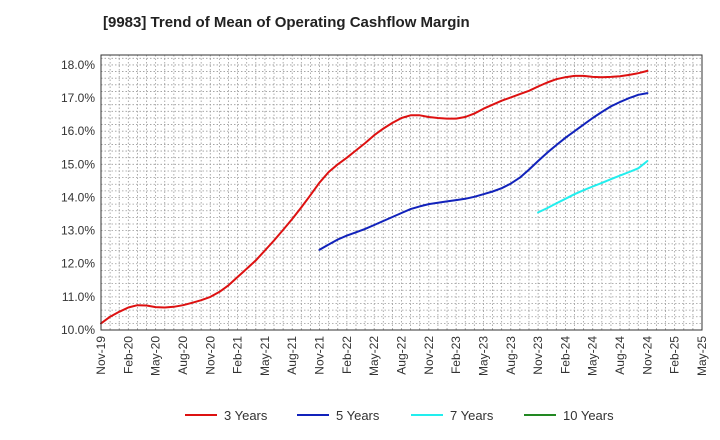 Image resolution: width=720 pixels, height=440 pixels. What do you see at coordinates (511, 355) in the screenshot?
I see `x-tick-label: Aug-23` at bounding box center [511, 355].